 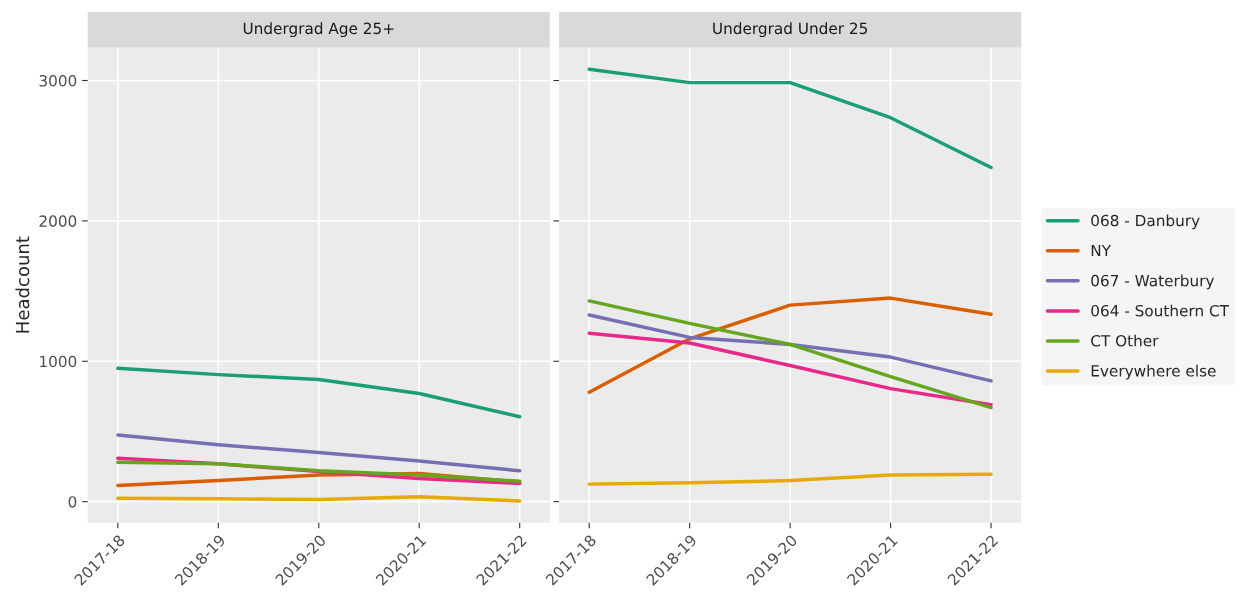 I want to click on y-tick-label: 0, so click(x=72, y=502).